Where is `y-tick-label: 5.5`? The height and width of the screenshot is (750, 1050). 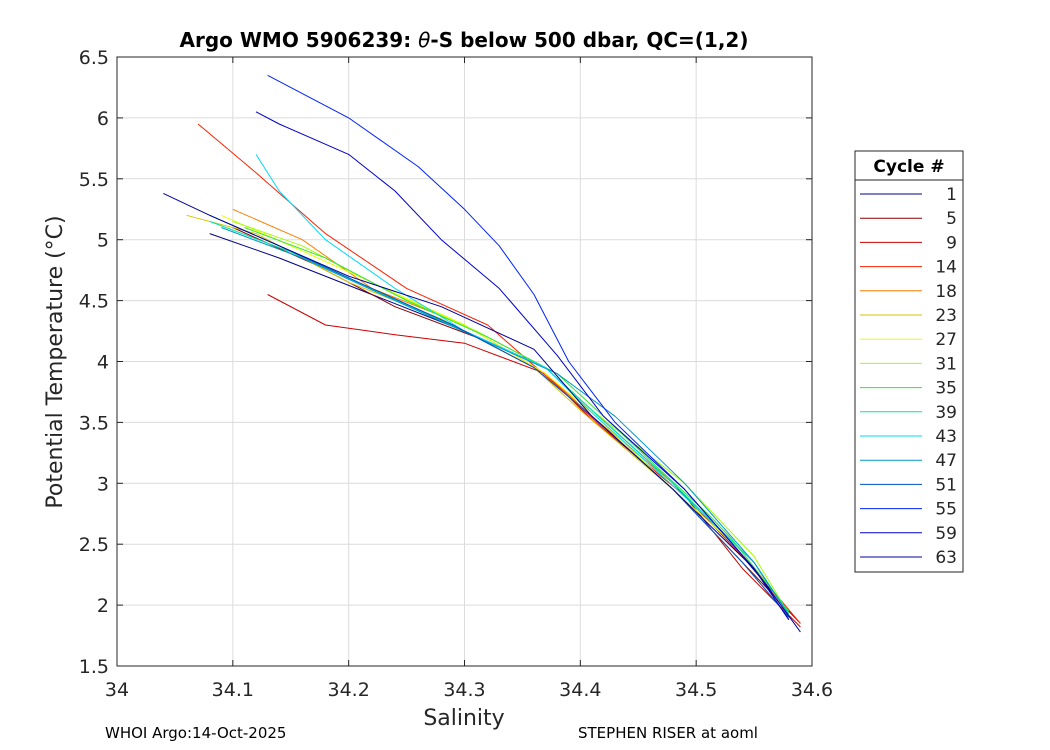
y-tick-label: 5.5 is located at coordinates (94, 180).